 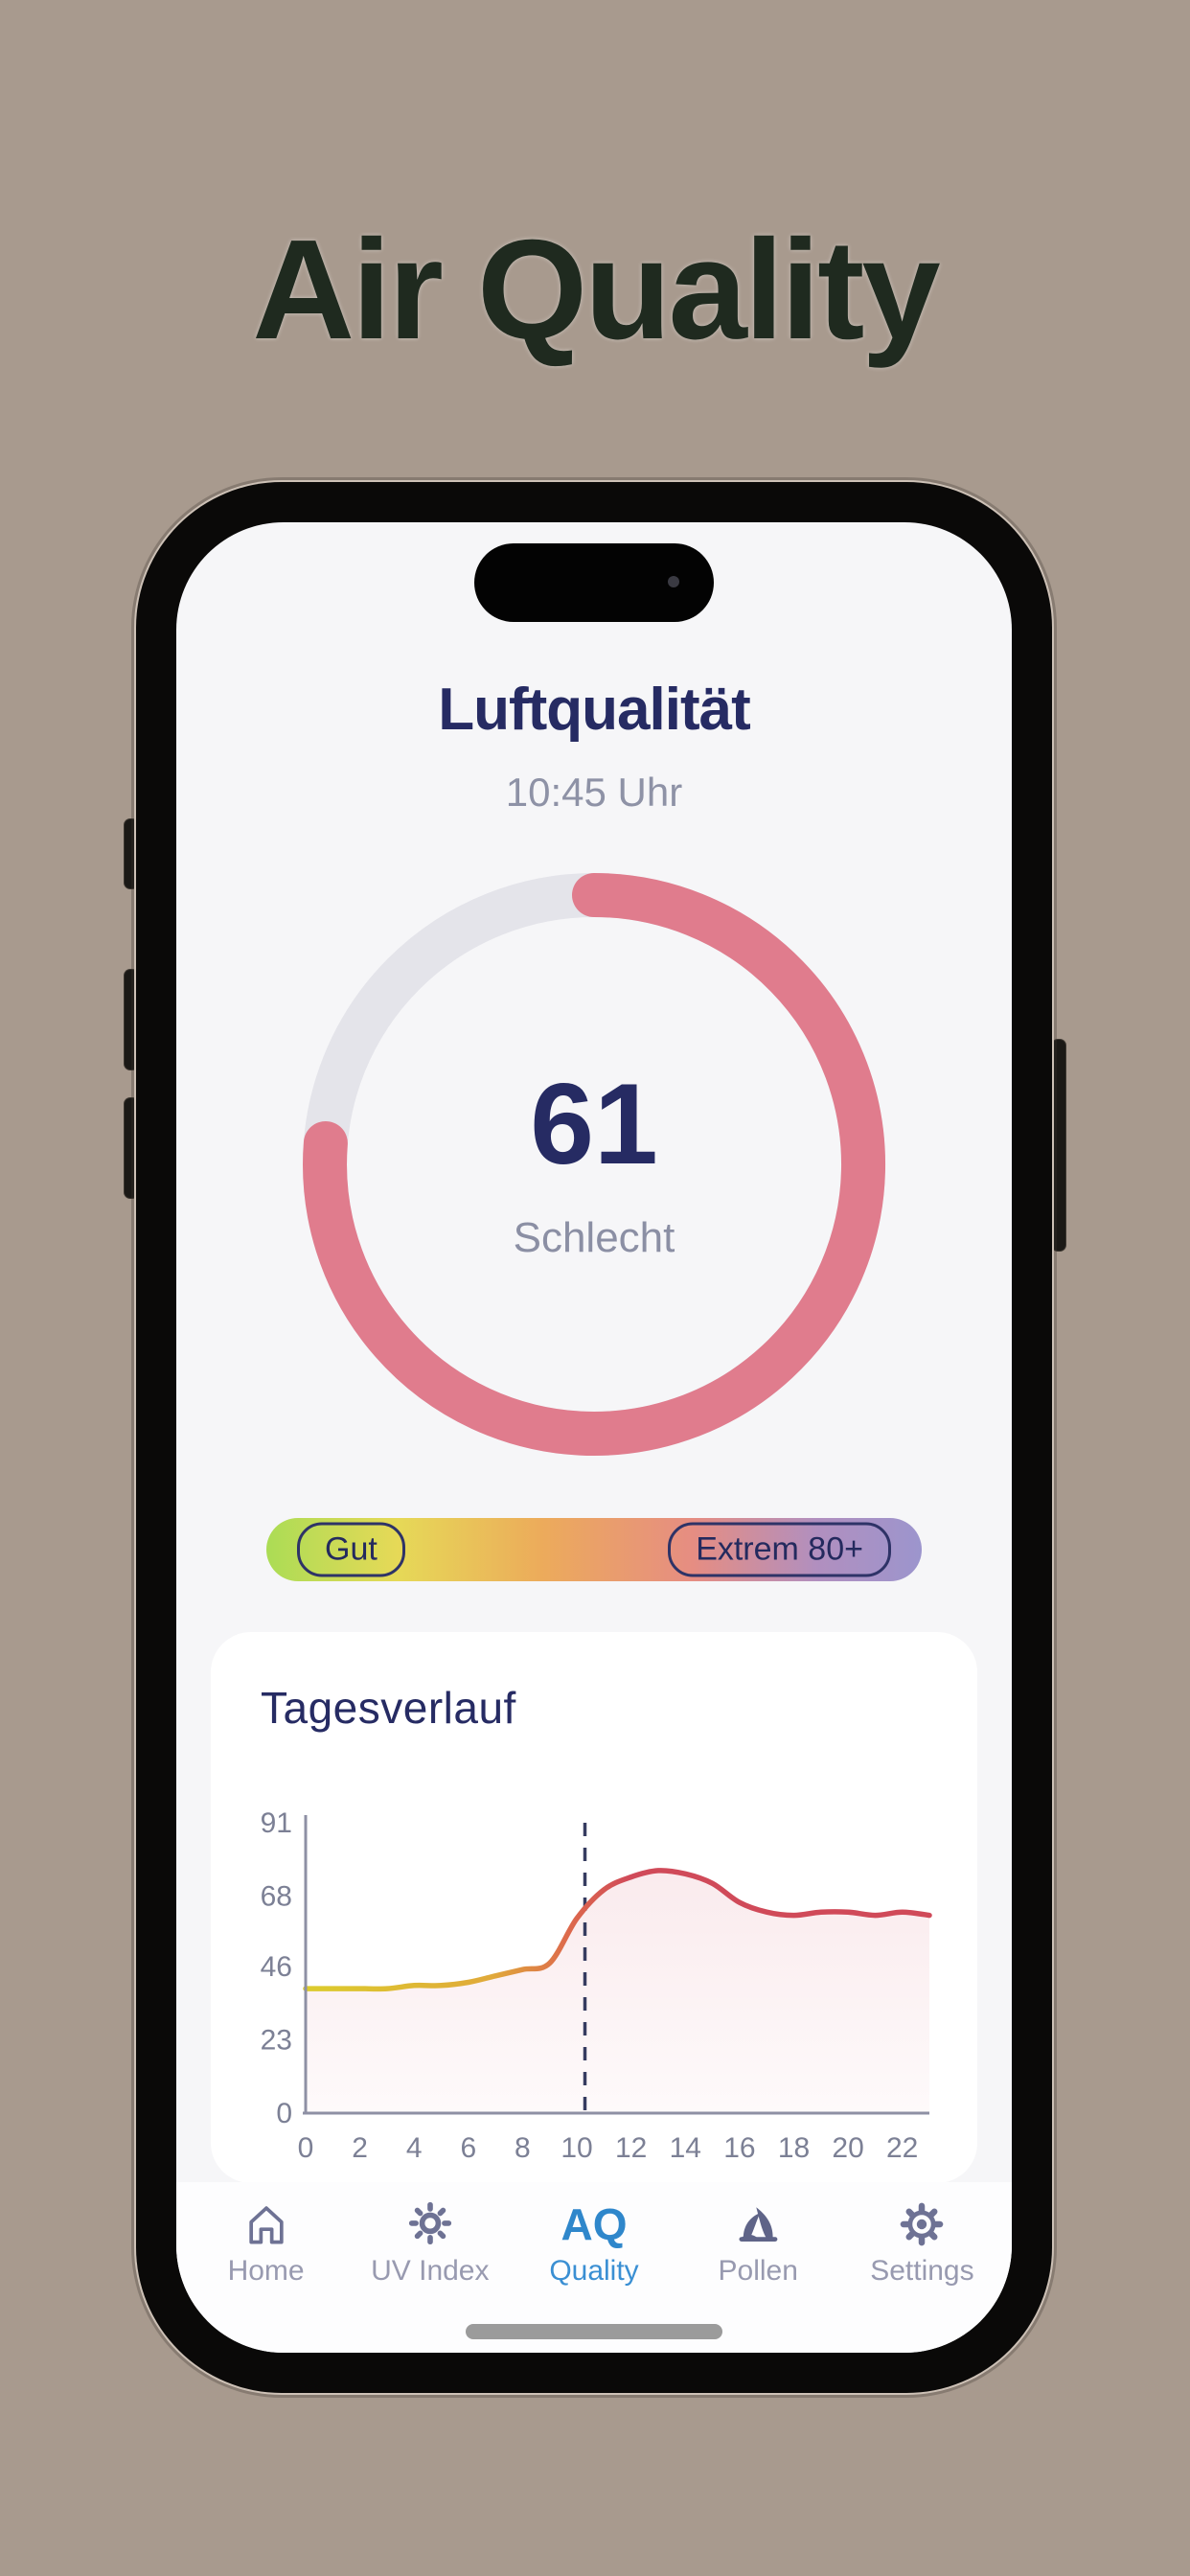 I want to click on svg-text: 46, so click(x=277, y=1967).